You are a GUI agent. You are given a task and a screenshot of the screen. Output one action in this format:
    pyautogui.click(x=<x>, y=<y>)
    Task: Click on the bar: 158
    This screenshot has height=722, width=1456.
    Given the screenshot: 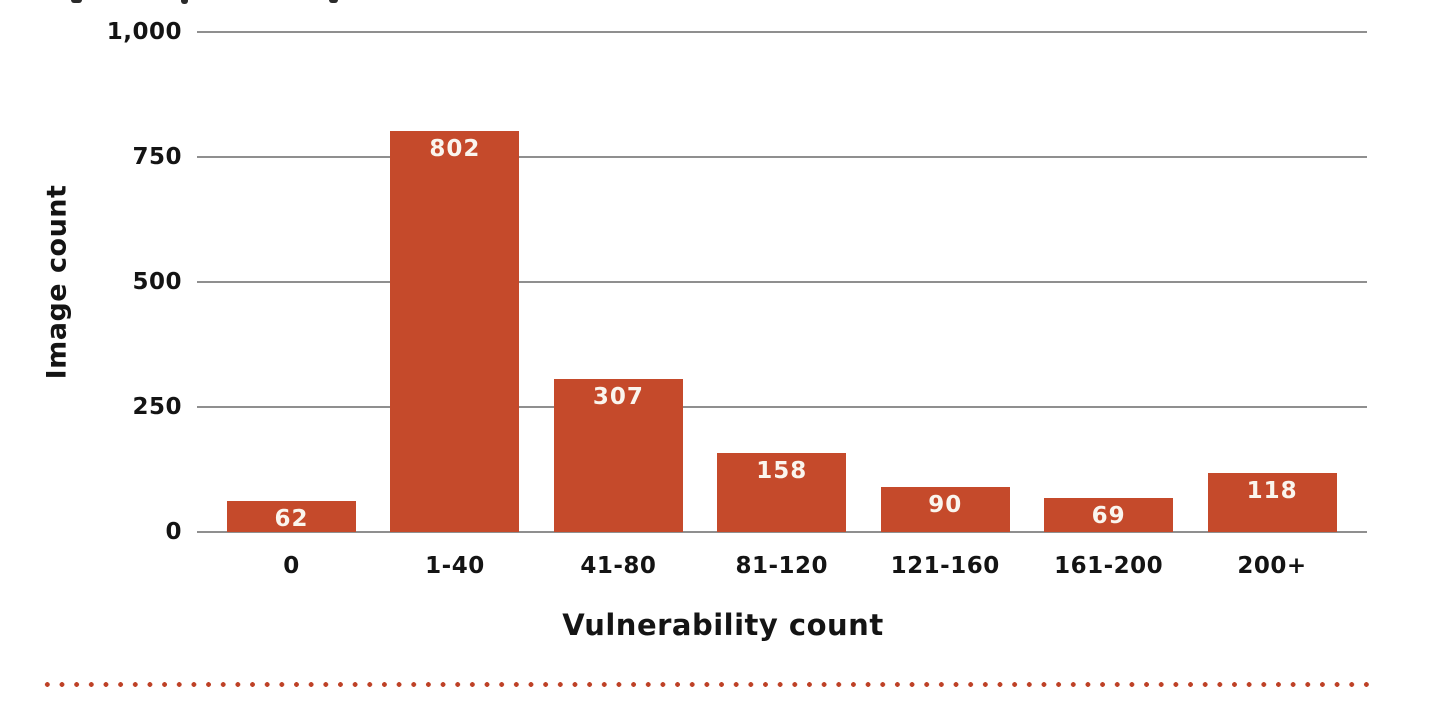 What is the action you would take?
    pyautogui.click(x=782, y=492)
    